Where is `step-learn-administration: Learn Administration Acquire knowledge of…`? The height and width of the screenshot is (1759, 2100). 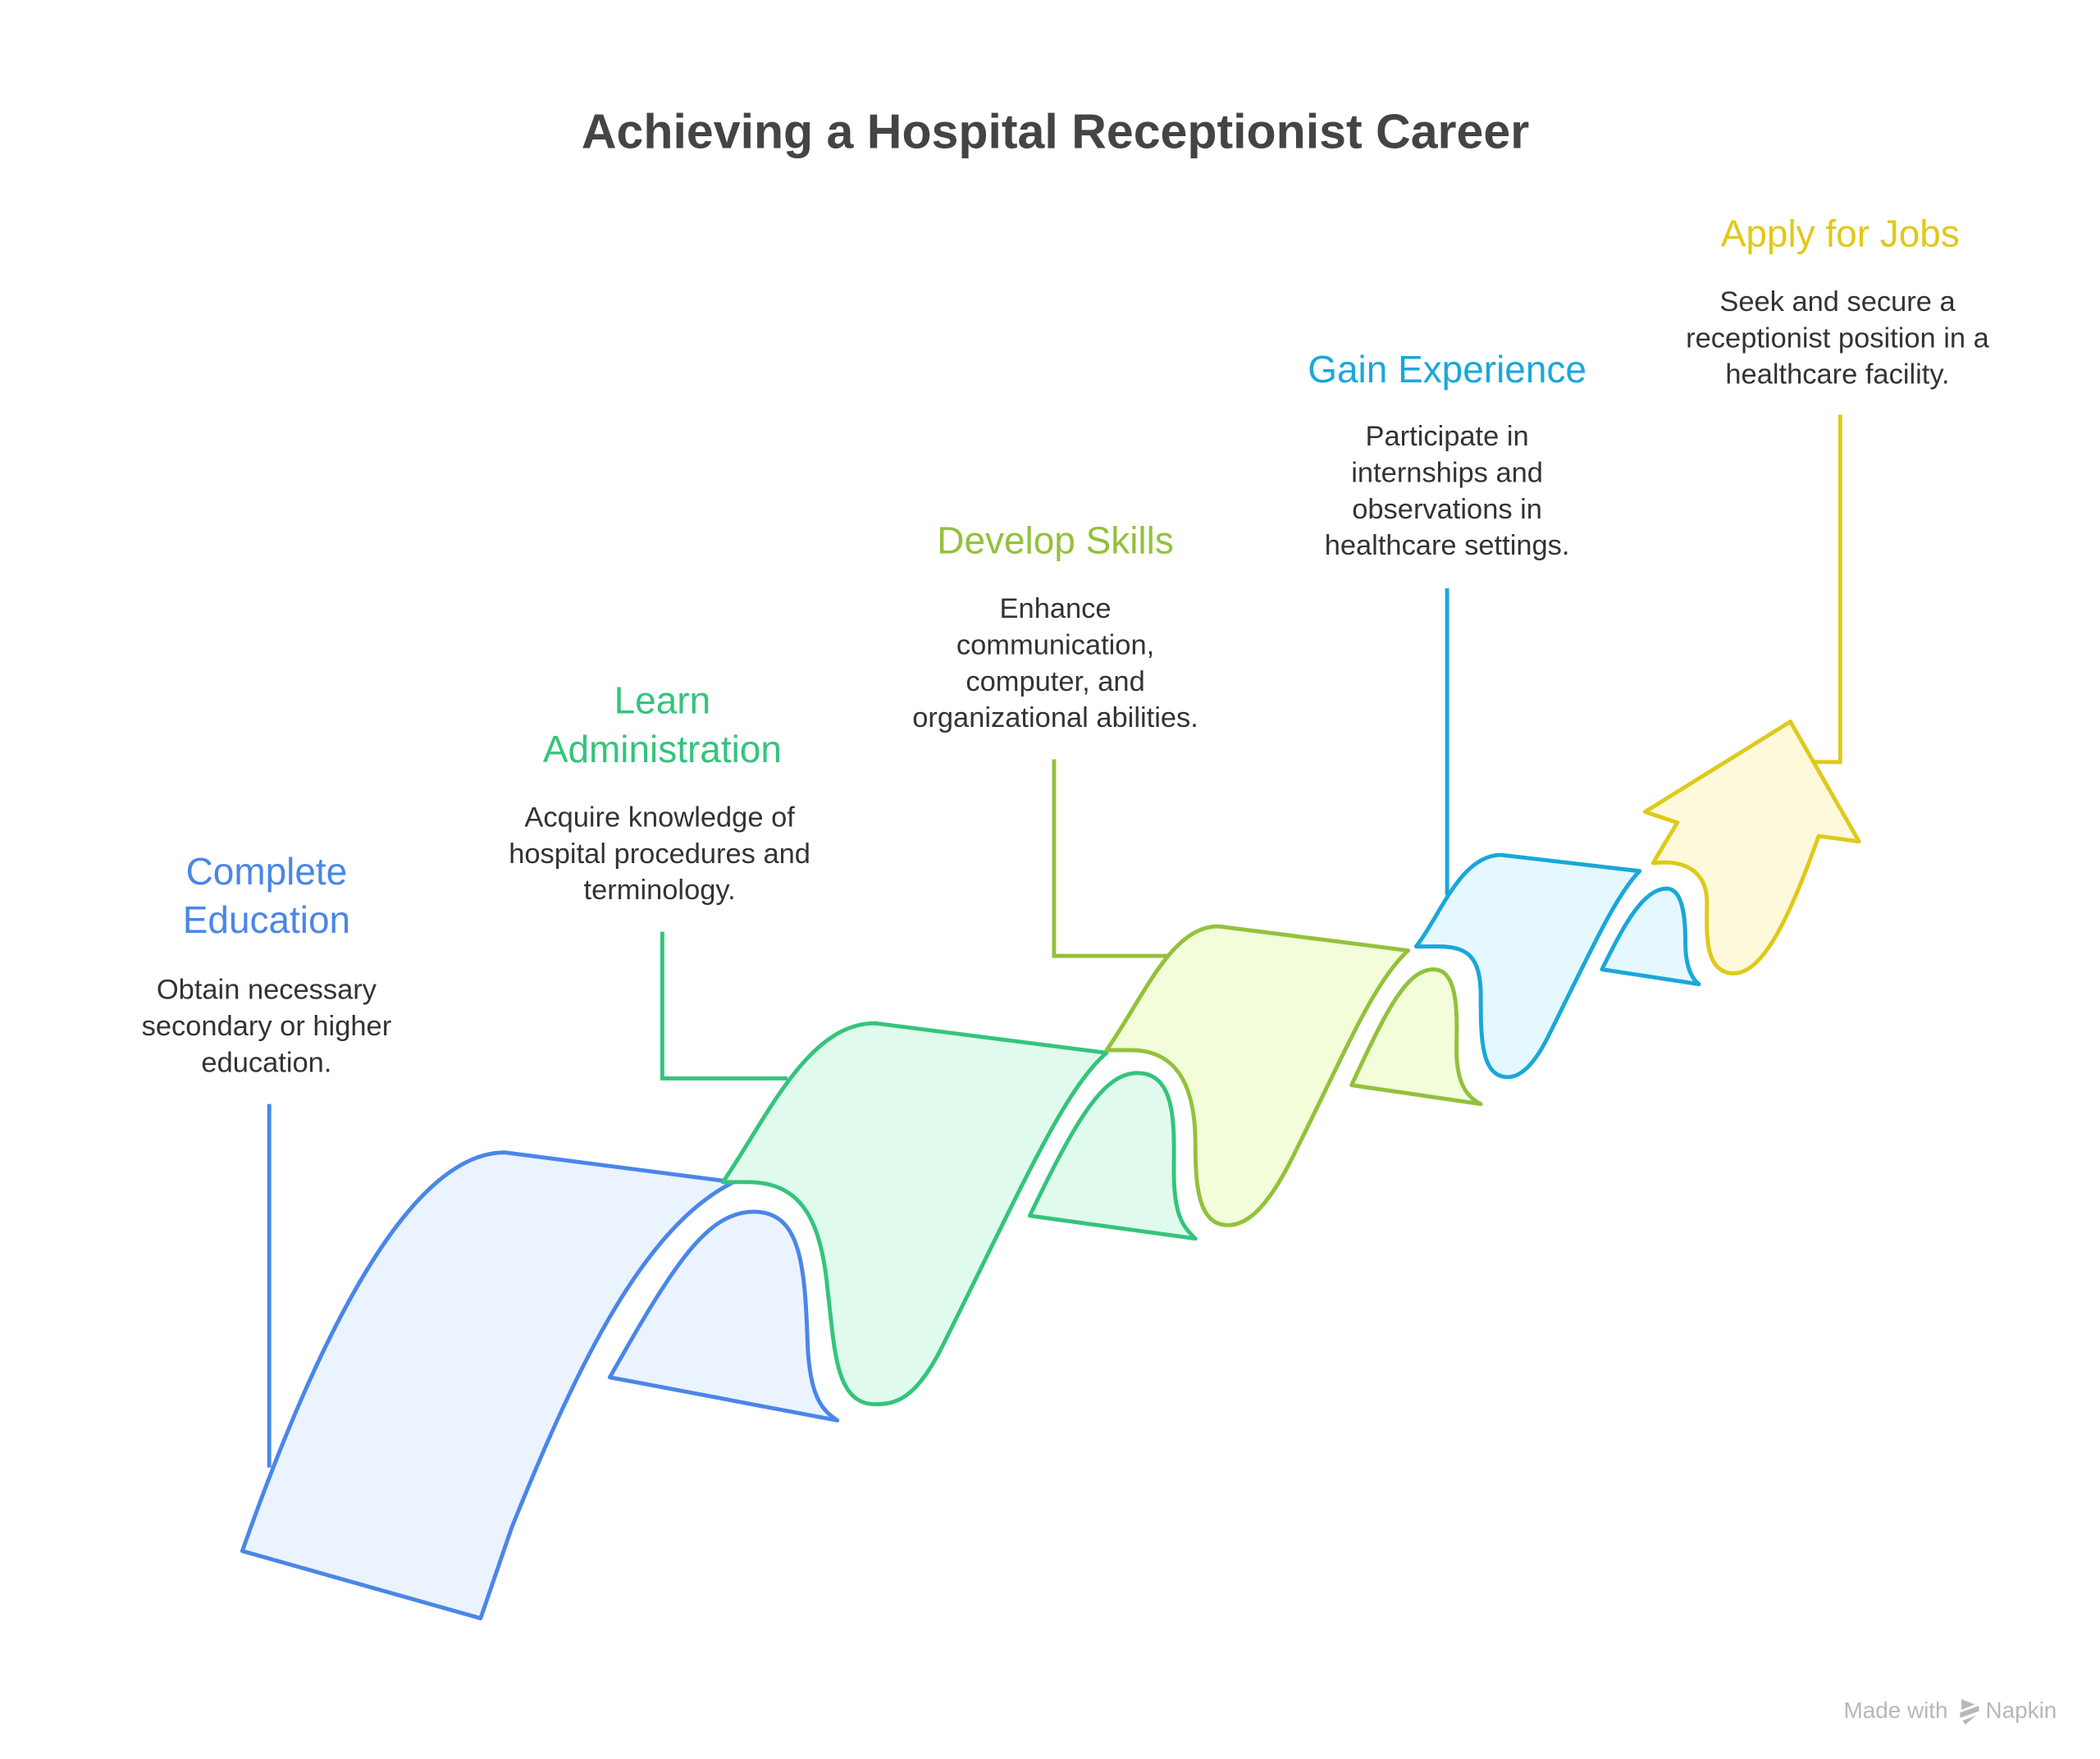 step-learn-administration: Learn Administration Acquire knowledge of… is located at coordinates (854, 1043).